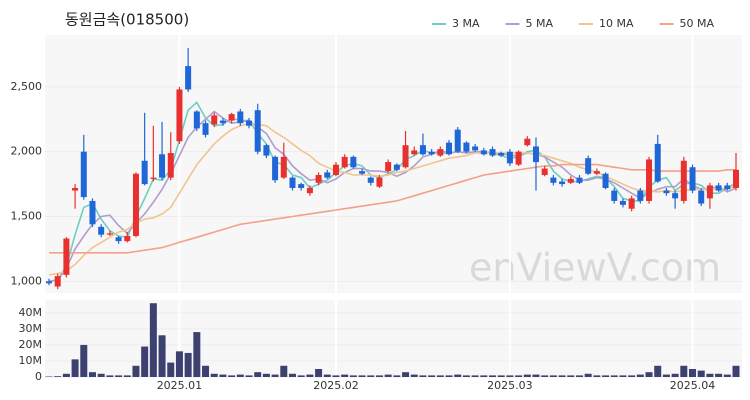 Image resolution: width=750 pixels, height=400 pixels. What do you see at coordinates (510, 385) in the screenshot?
I see `x-tick-label: 2025.03` at bounding box center [510, 385].